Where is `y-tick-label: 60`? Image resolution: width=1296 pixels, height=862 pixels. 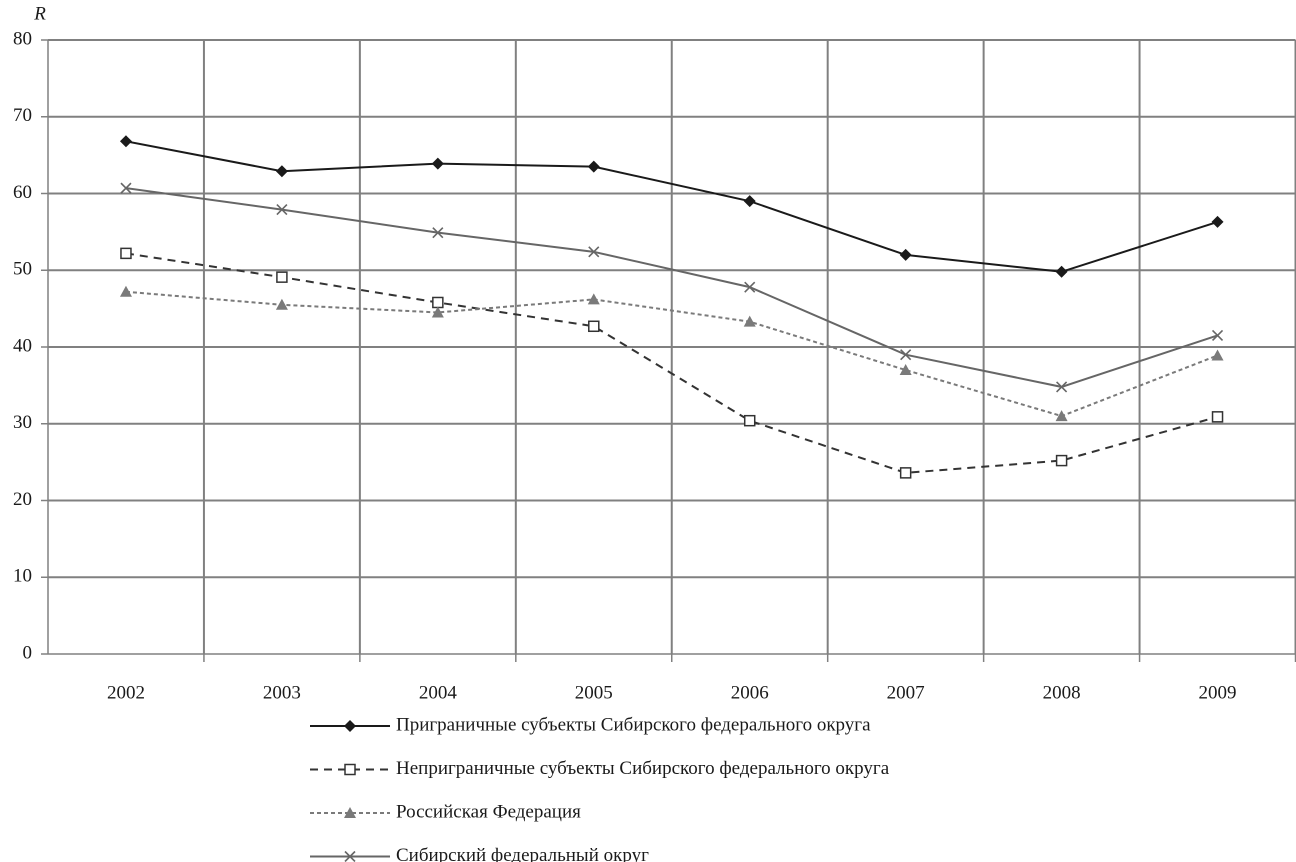 y-tick-label: 60 is located at coordinates (22, 192).